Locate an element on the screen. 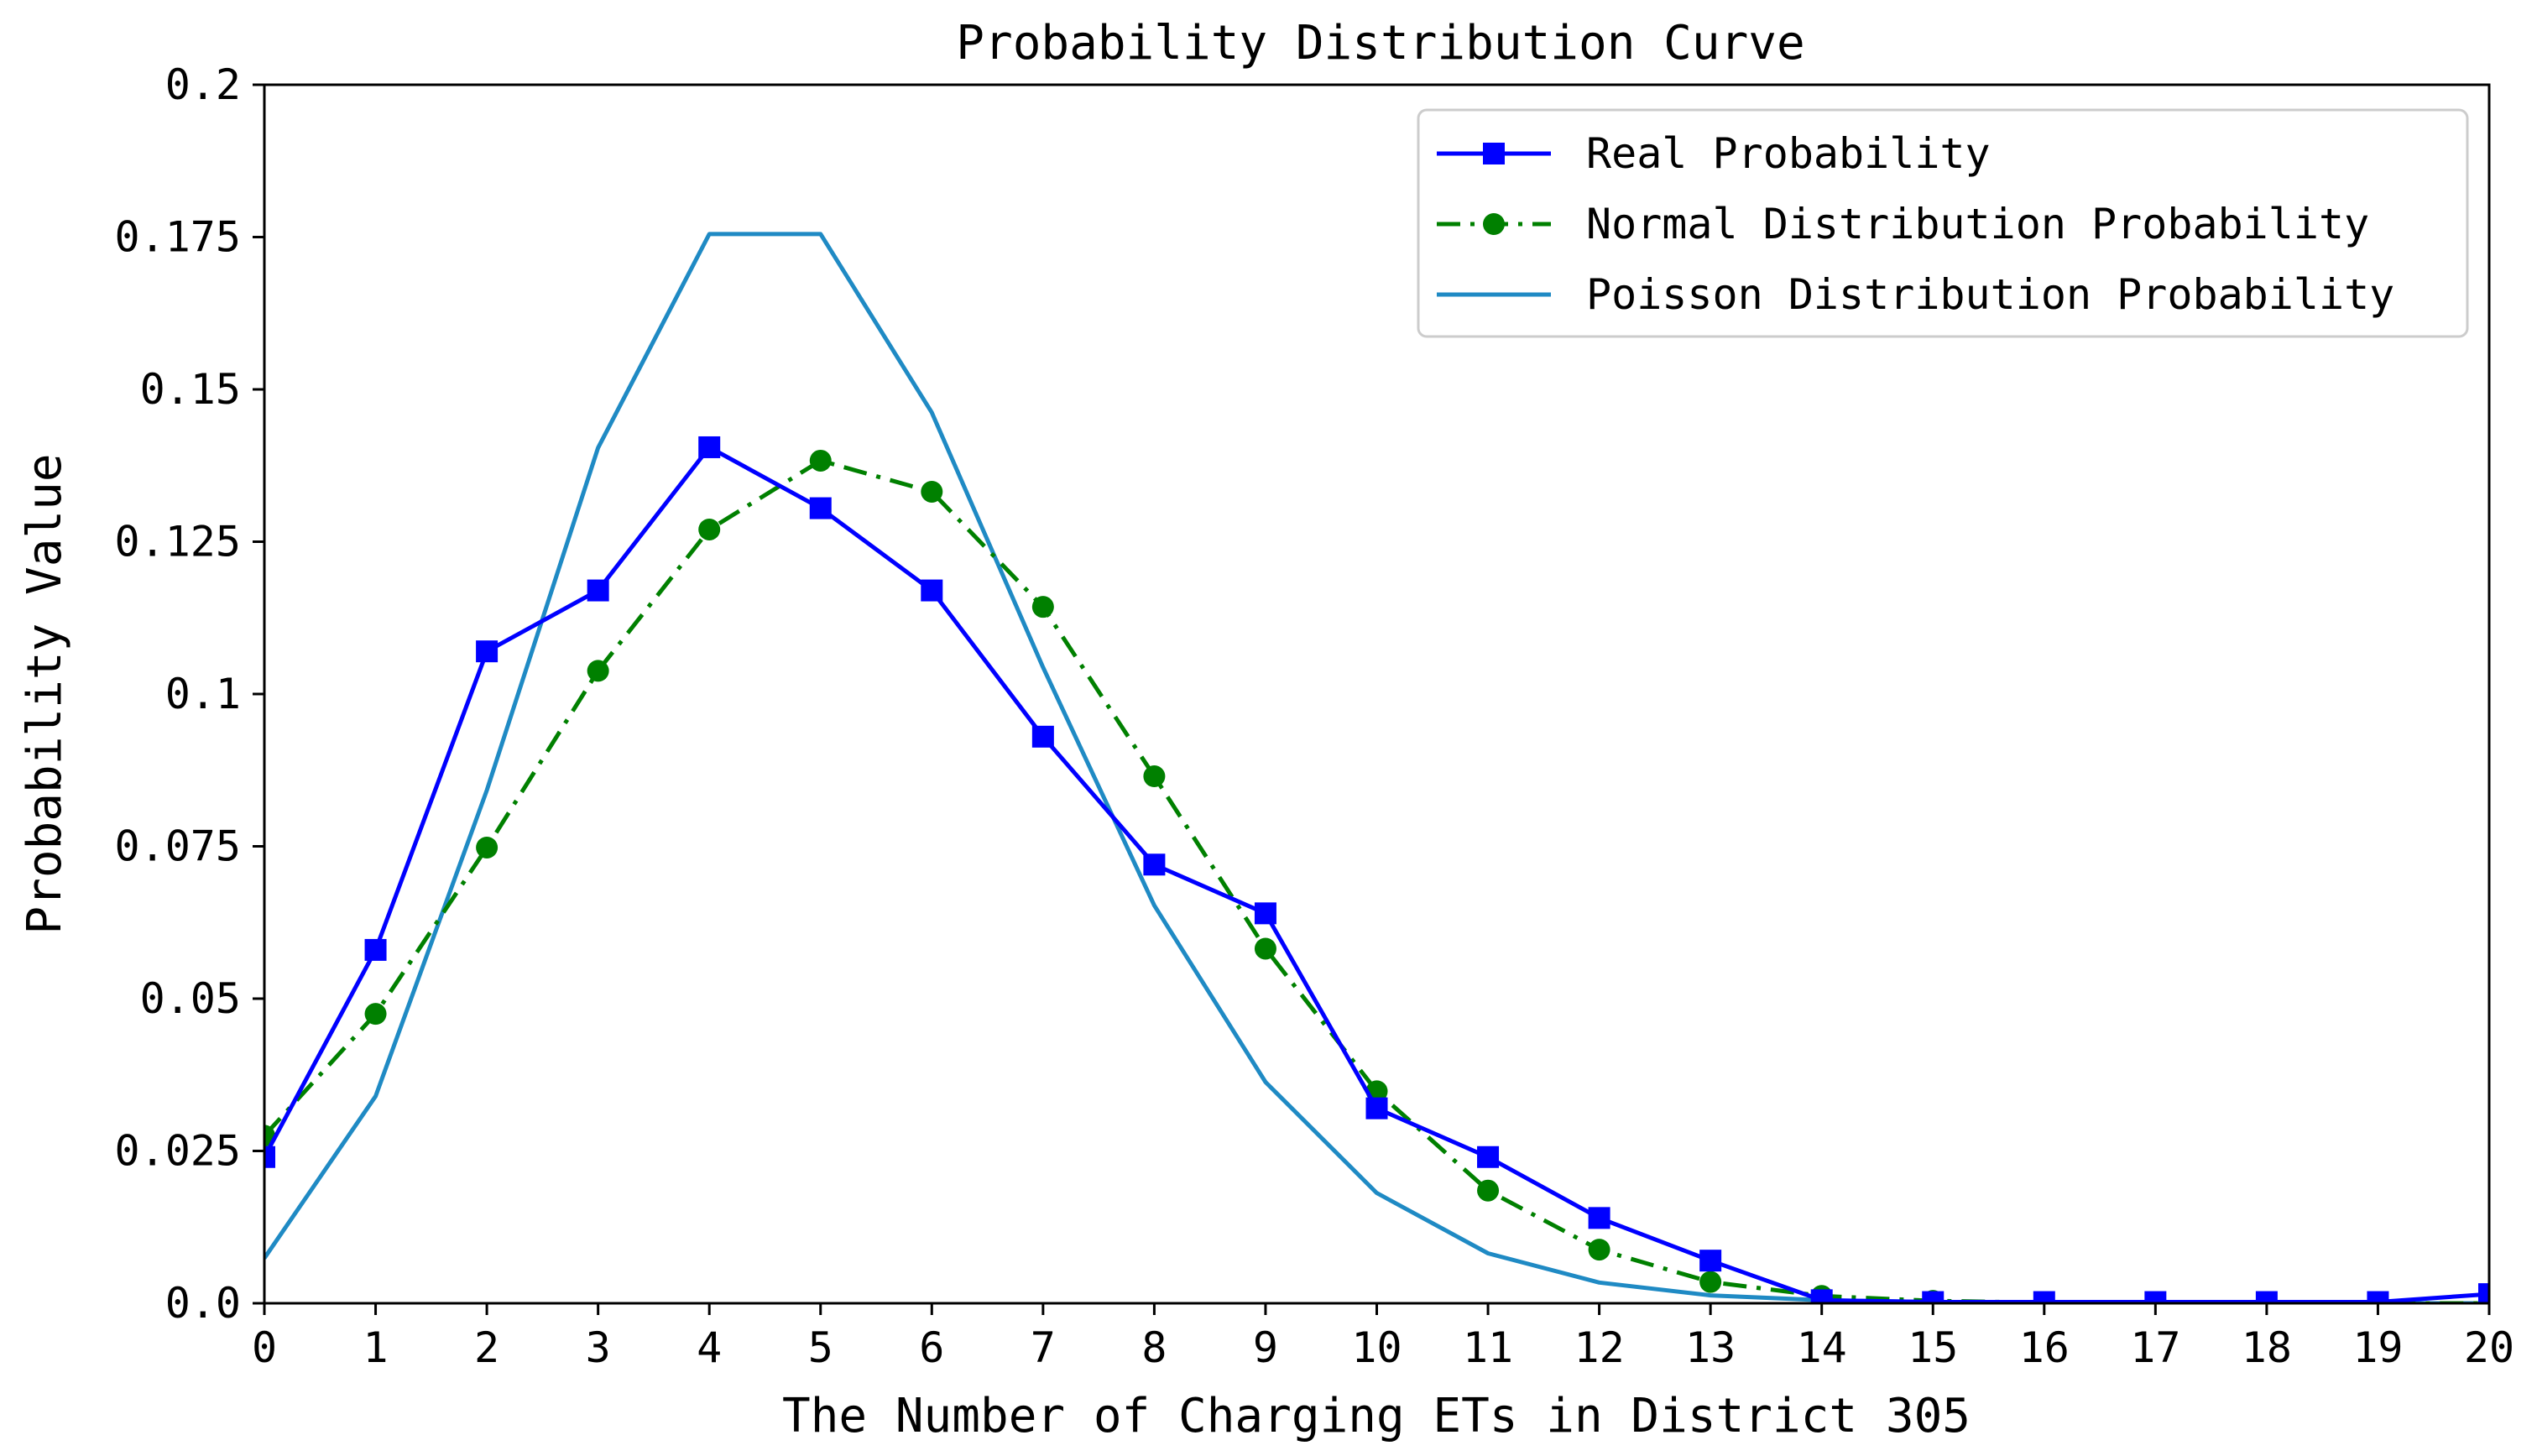 This screenshot has height=1456, width=2537. x-tick-label: 16 is located at coordinates (2045, 1347).